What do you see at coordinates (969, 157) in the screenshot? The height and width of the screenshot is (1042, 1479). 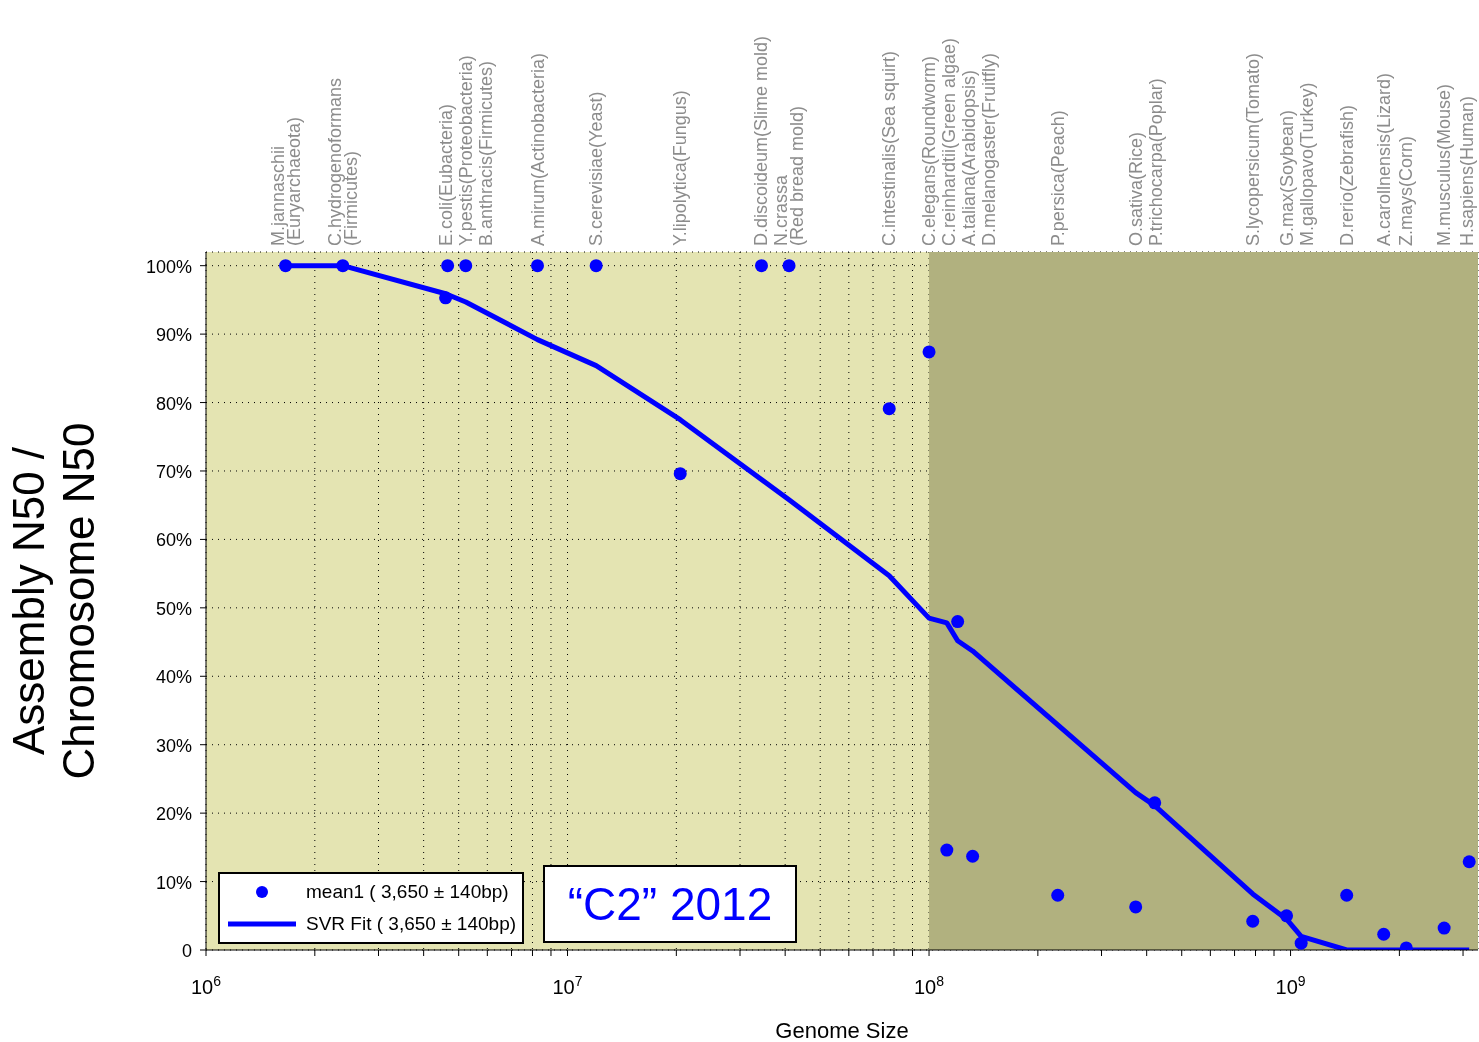 I see `text: A.taliana(Arabidopsis)` at bounding box center [969, 157].